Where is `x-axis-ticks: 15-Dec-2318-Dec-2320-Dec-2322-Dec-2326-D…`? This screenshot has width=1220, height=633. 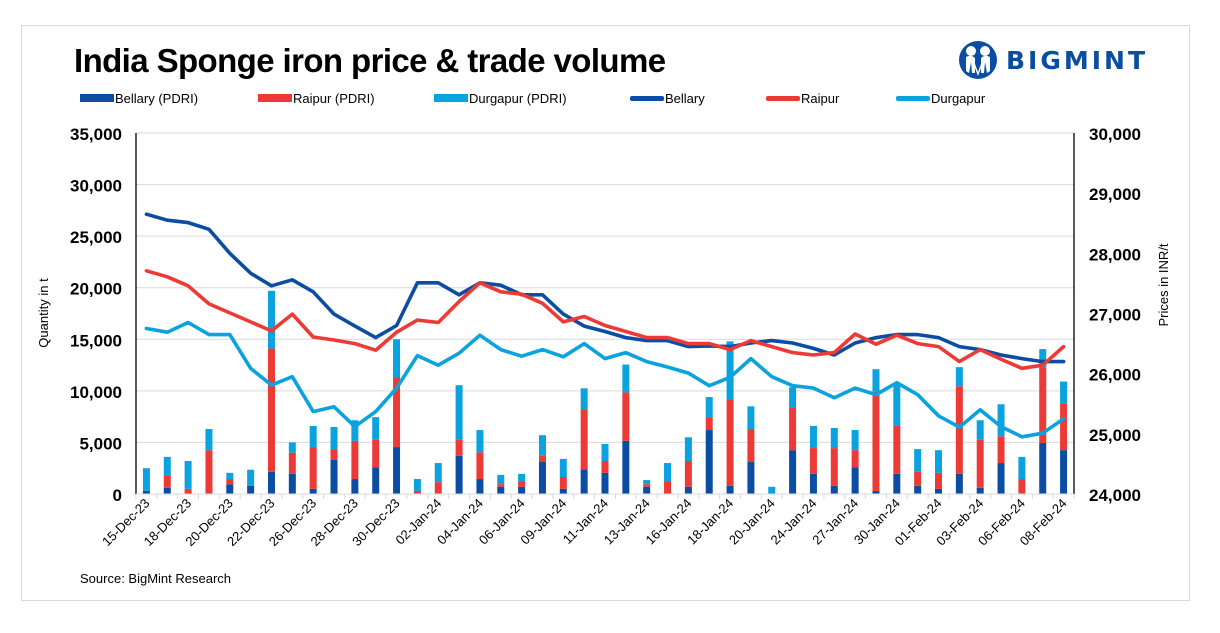
x-axis-ticks: 15-Dec-2318-Dec-2320-Dec-2322-Dec-2326-D… is located at coordinates (587, 521).